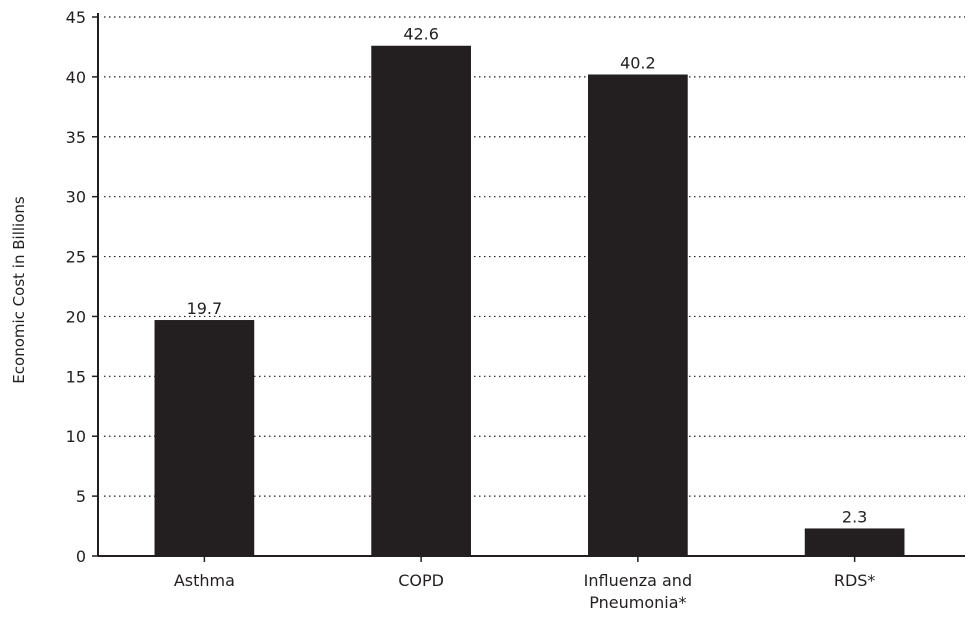 The height and width of the screenshot is (617, 975). What do you see at coordinates (81, 496) in the screenshot?
I see `y-tick-label: 5` at bounding box center [81, 496].